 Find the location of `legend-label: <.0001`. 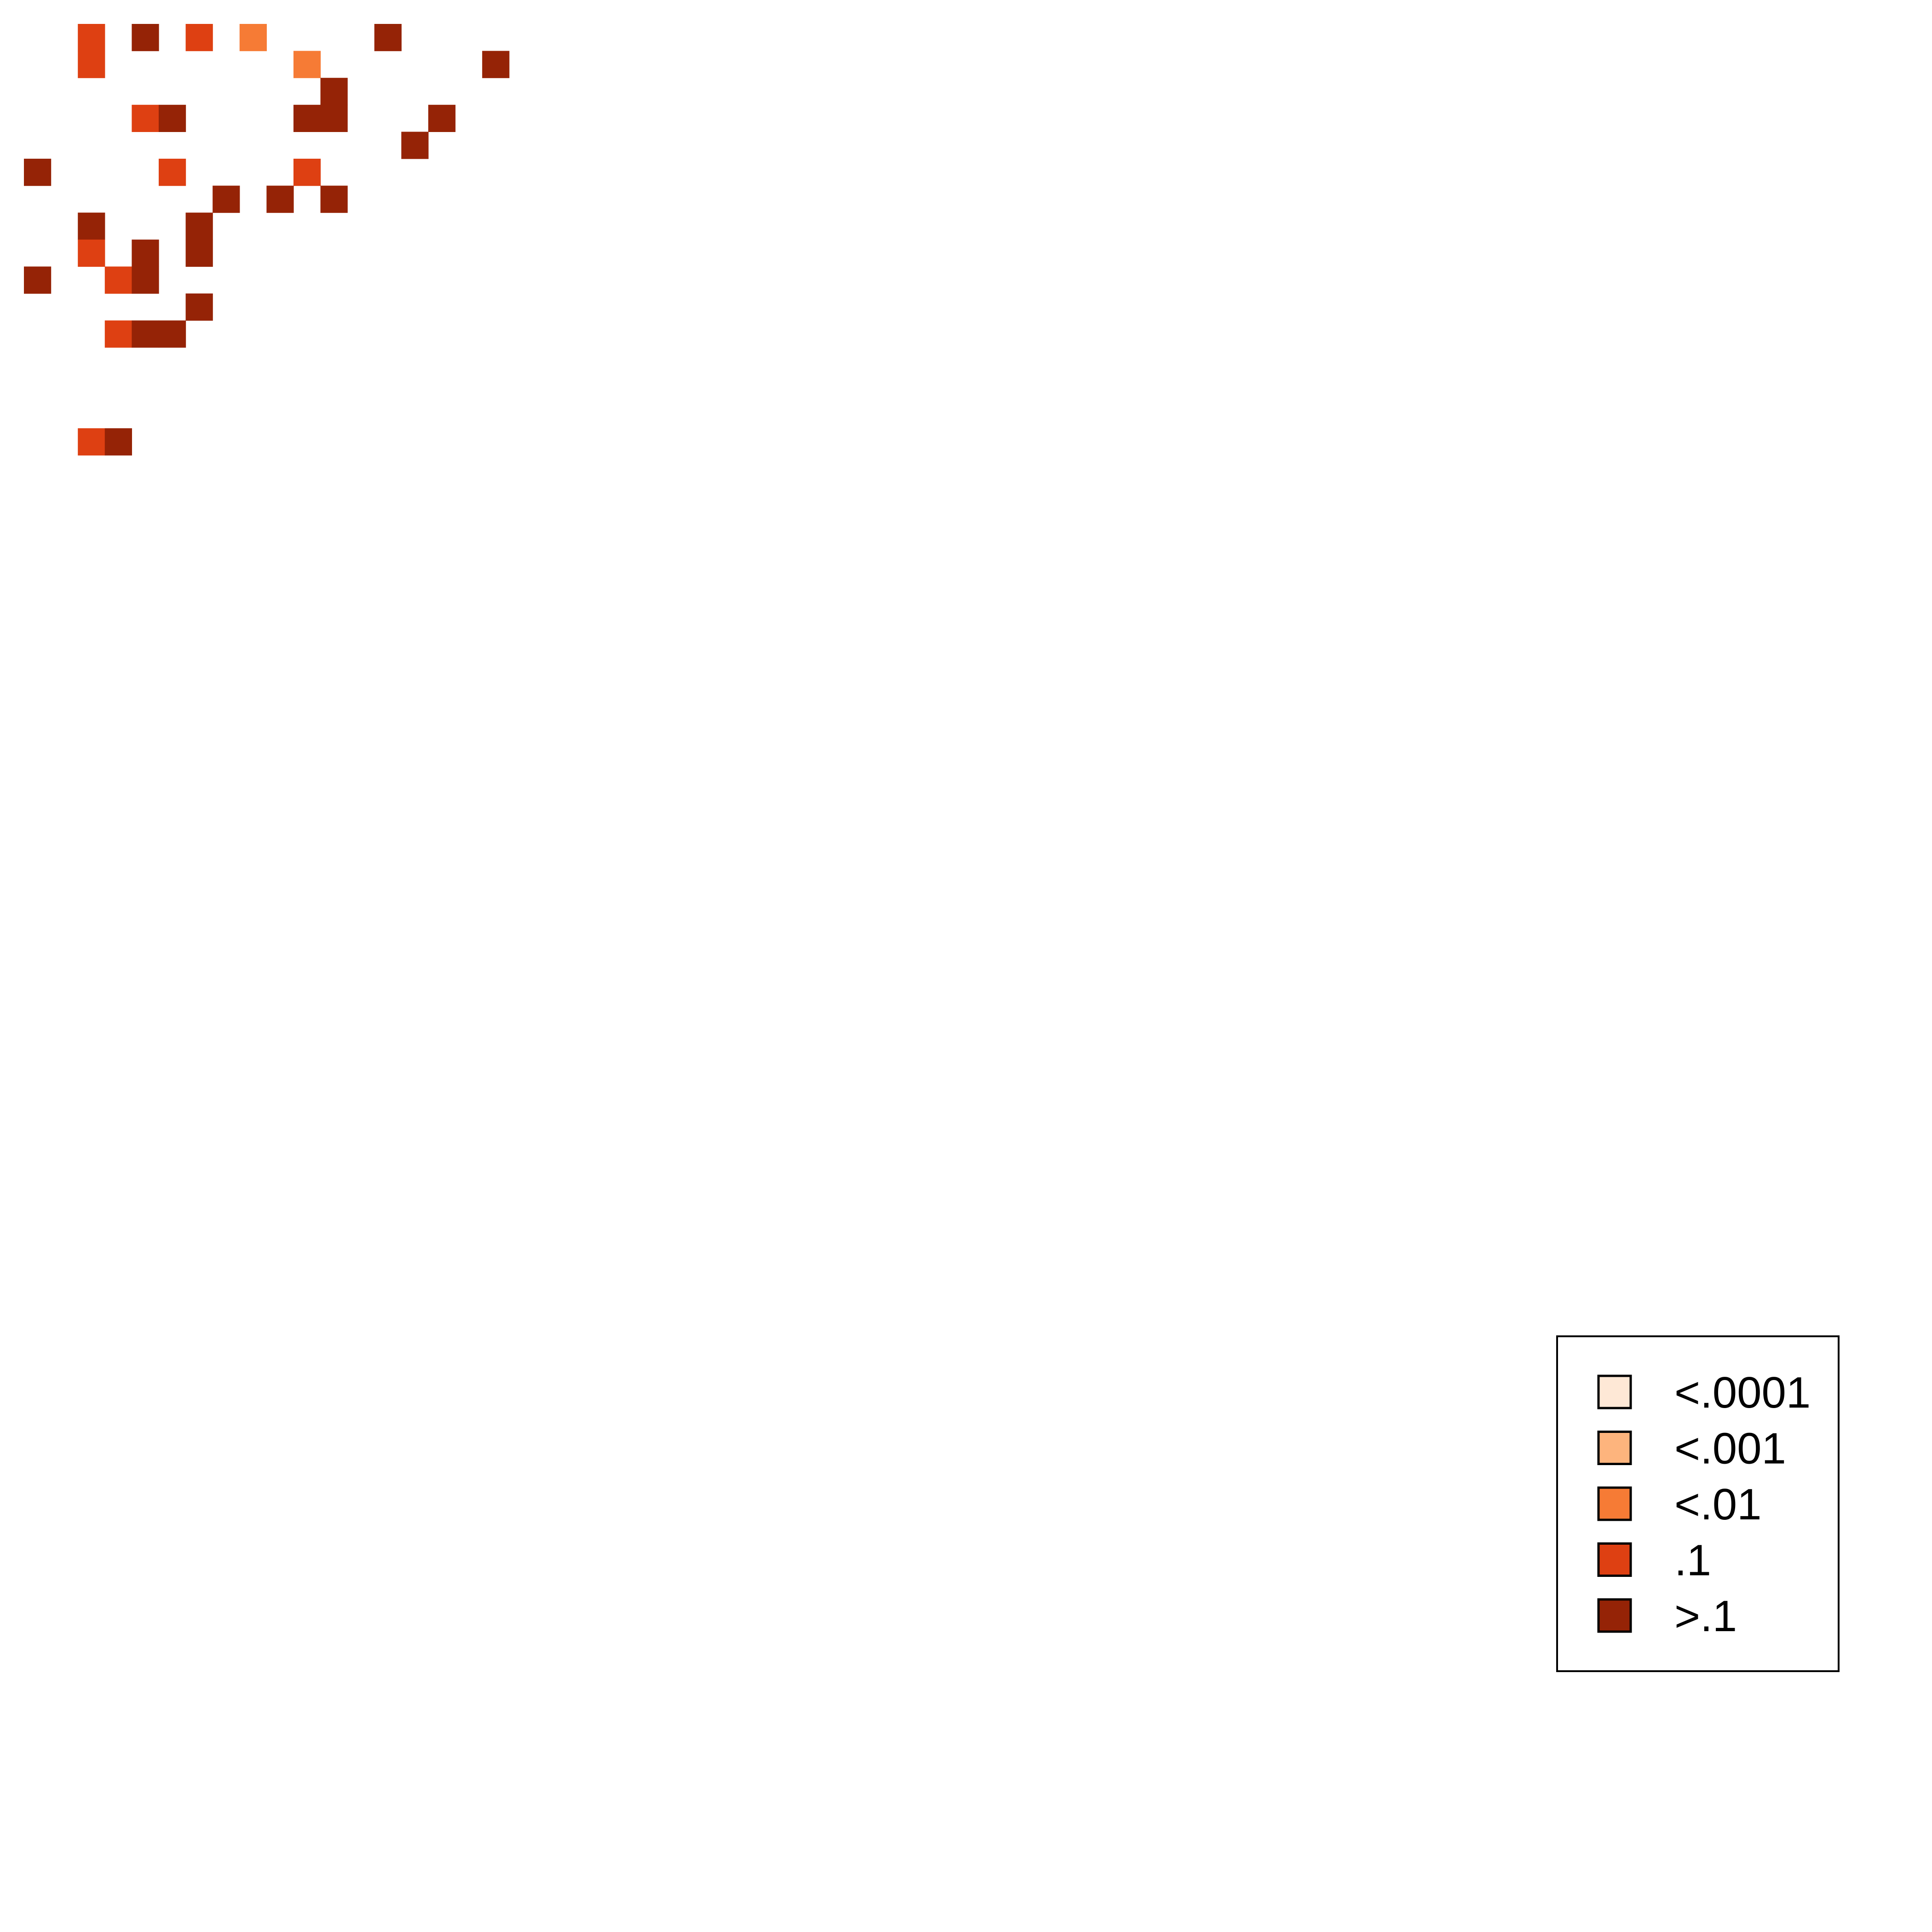

legend-label: <.0001 is located at coordinates (1742, 1392).